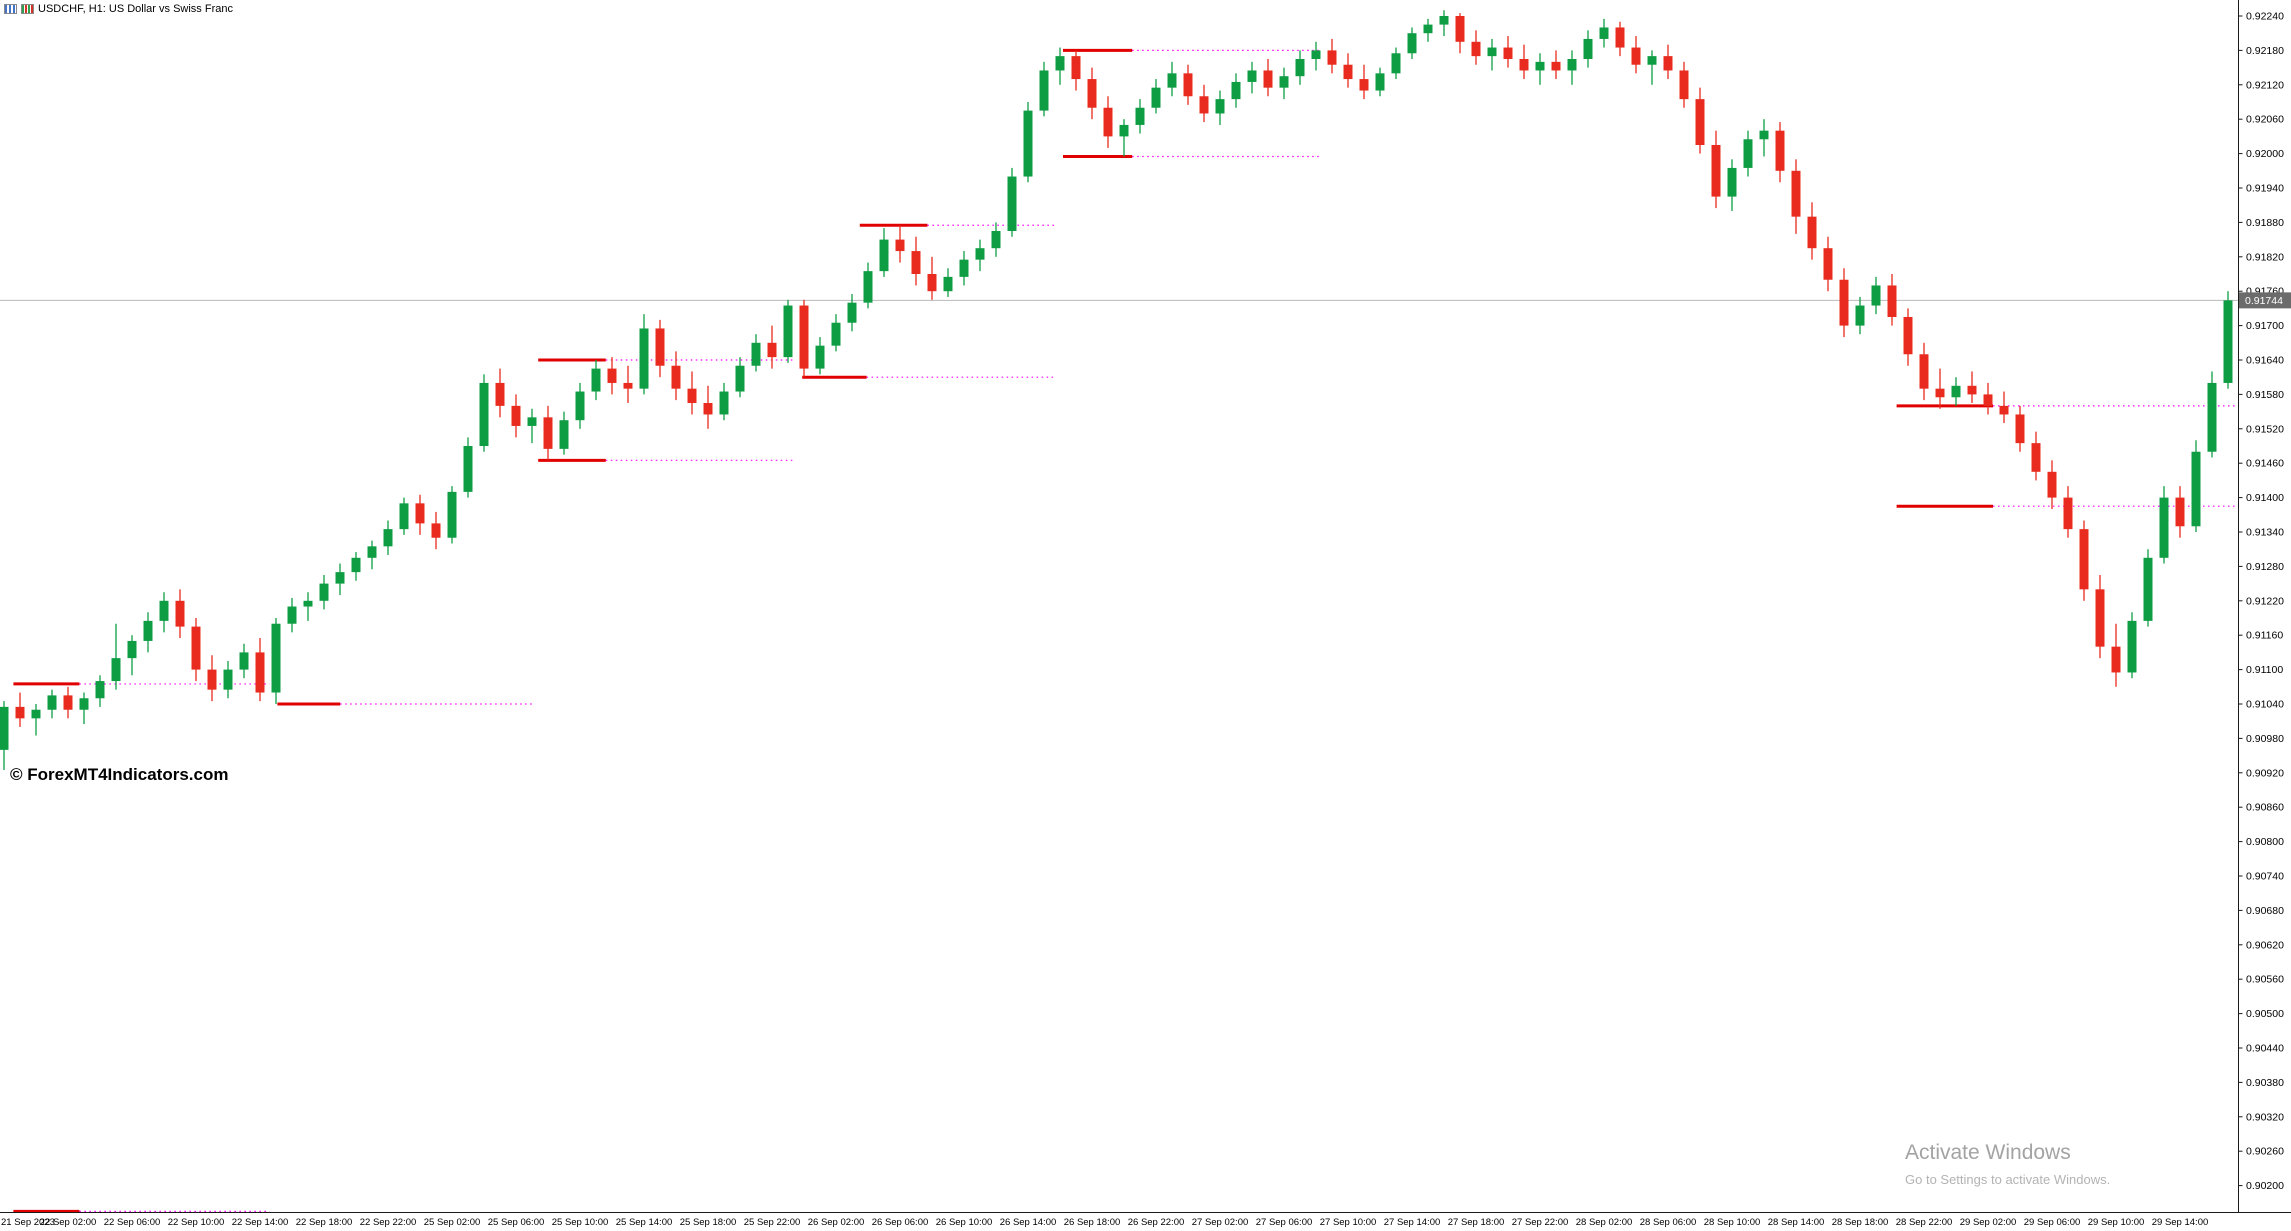 This screenshot has height=1231, width=2291. Describe the element at coordinates (27, 9) in the screenshot. I see `candlestick-icon` at that location.